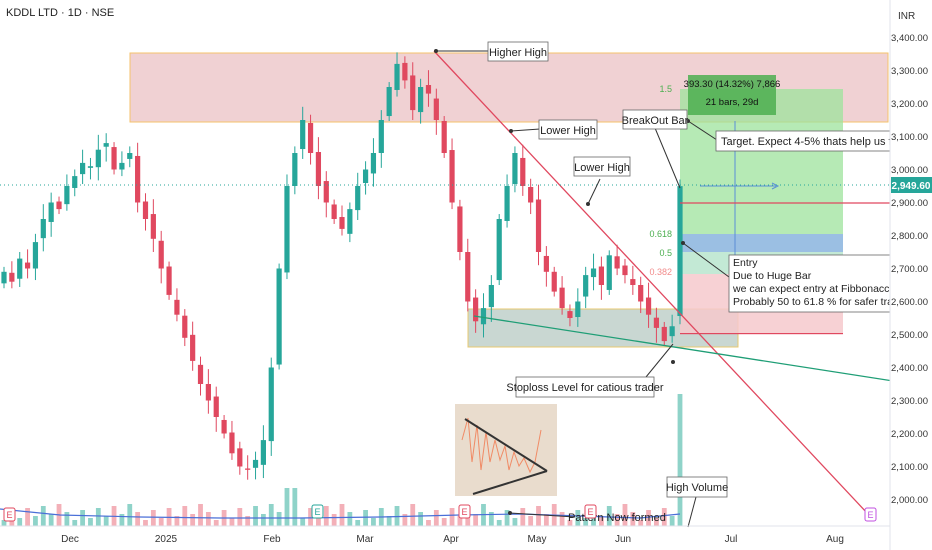  I want to click on fib-blue-zone, so click(761, 243).